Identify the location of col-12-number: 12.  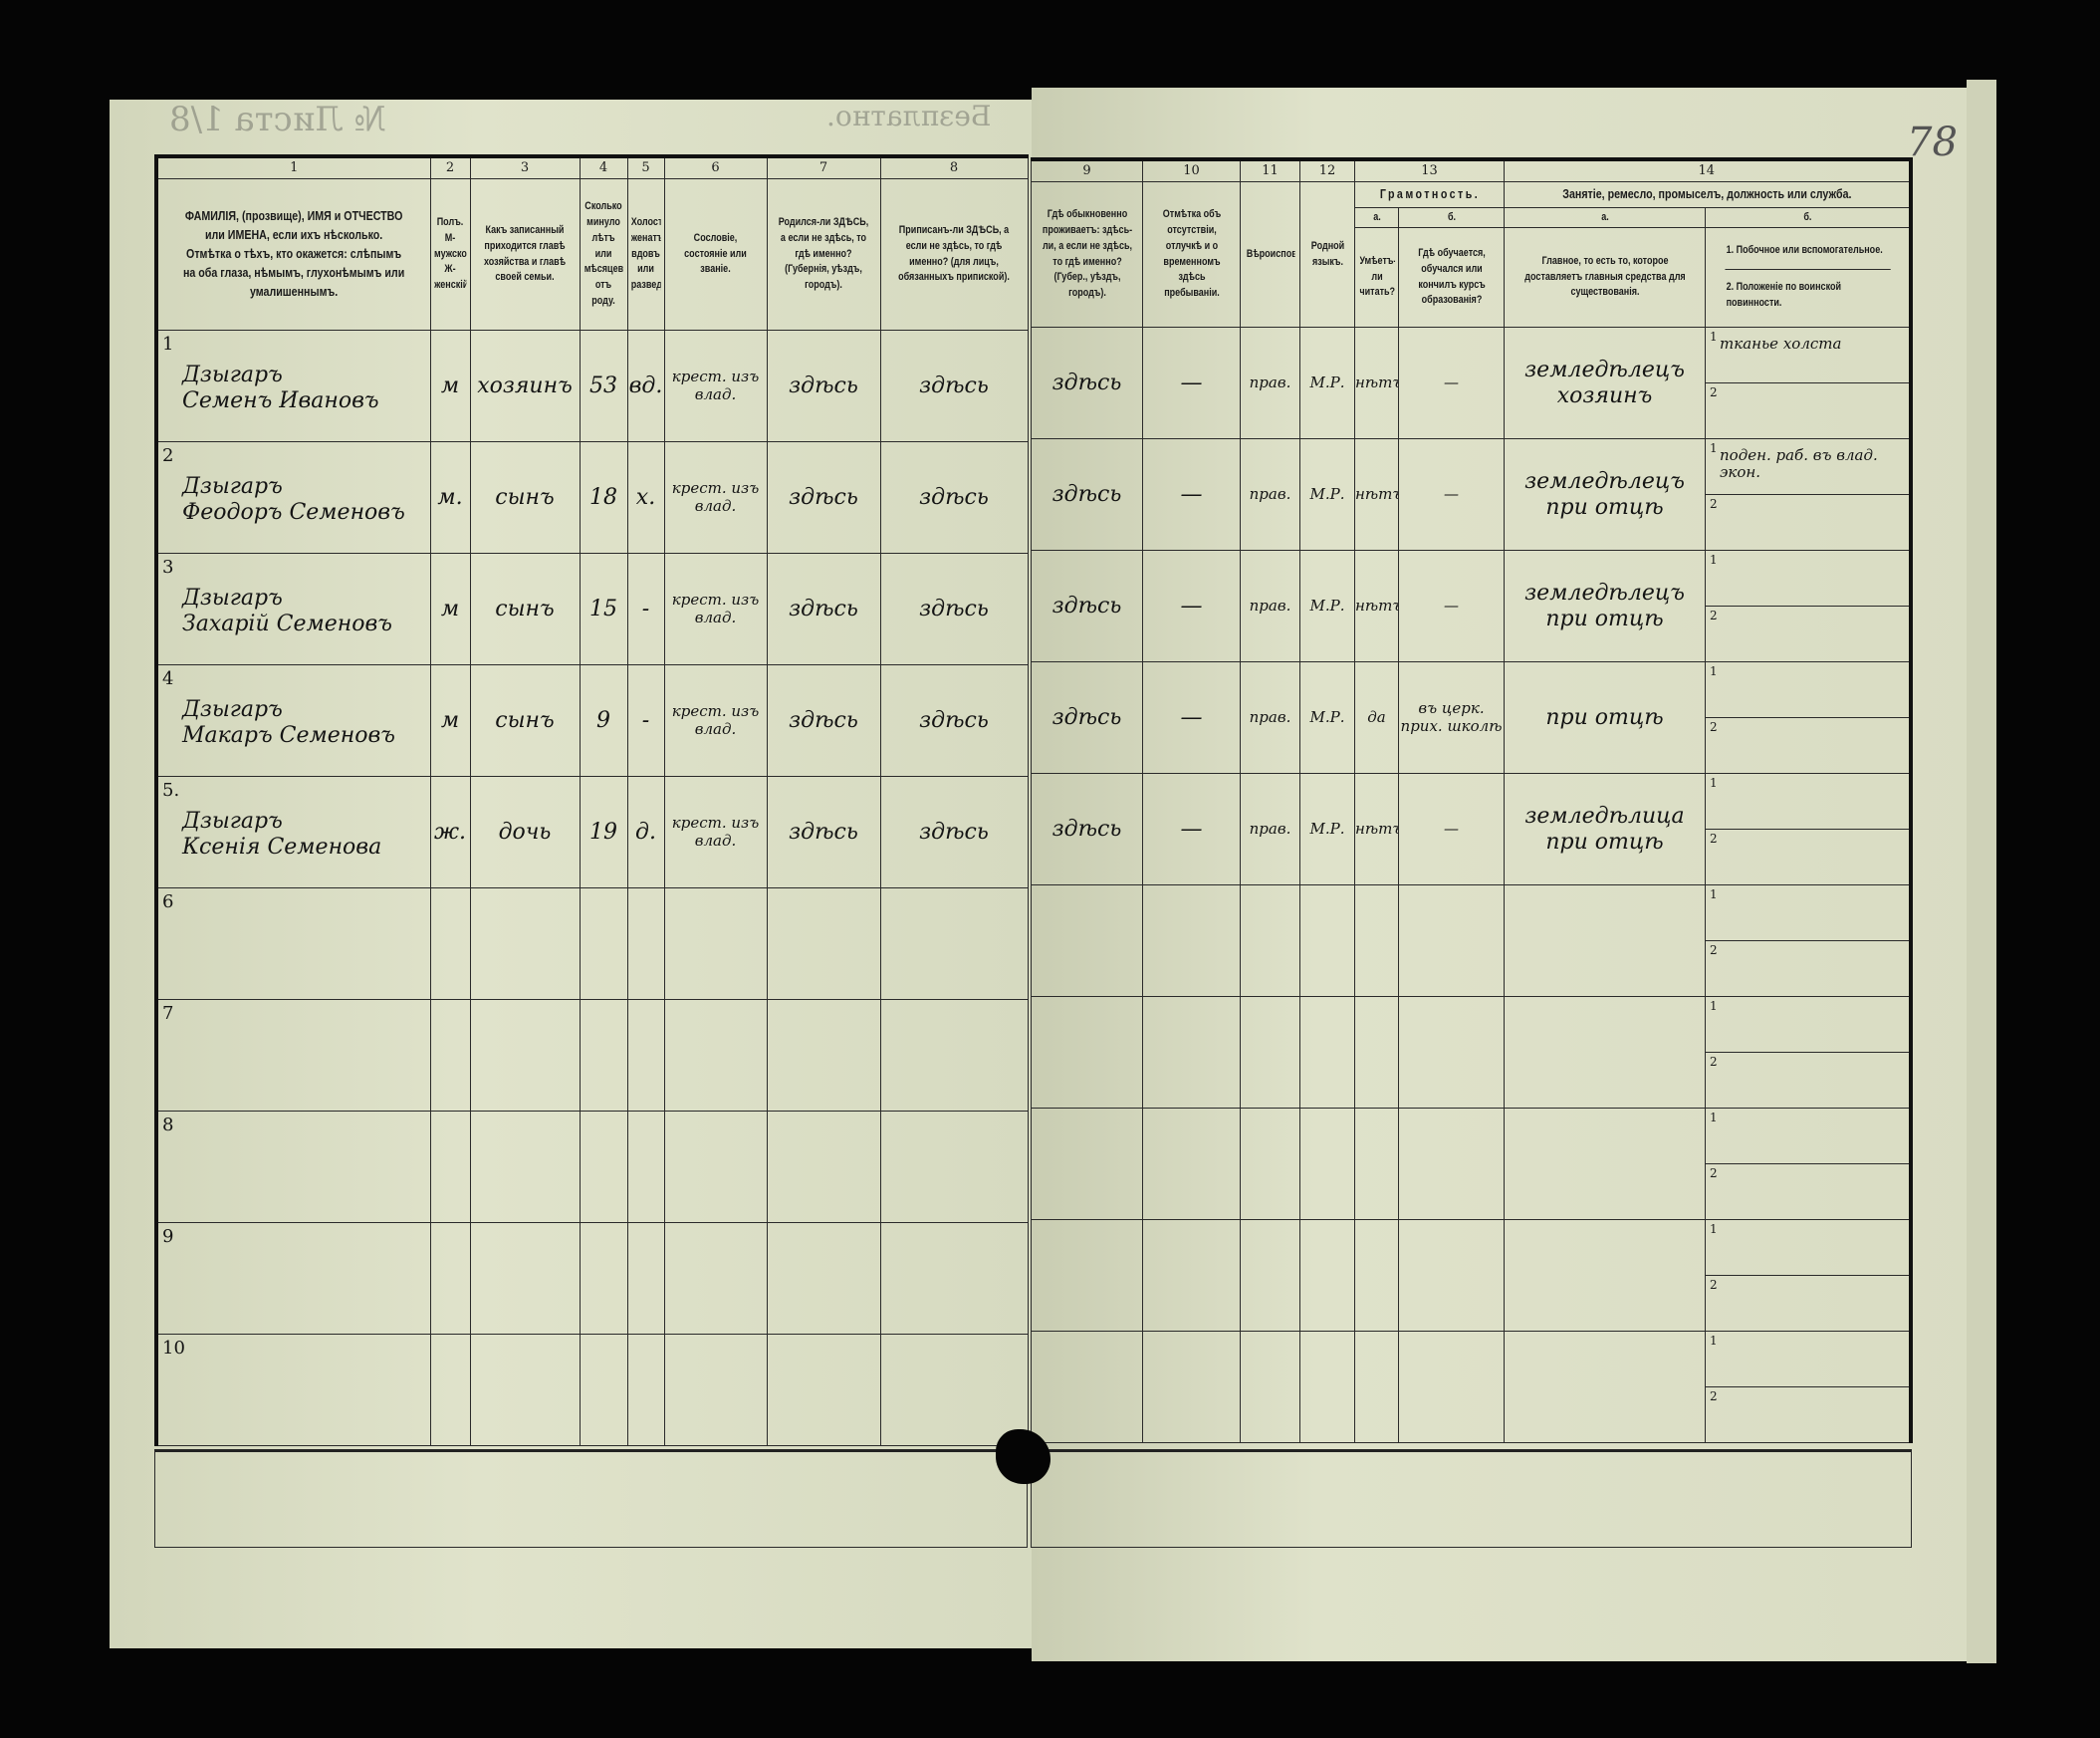
(1327, 170).